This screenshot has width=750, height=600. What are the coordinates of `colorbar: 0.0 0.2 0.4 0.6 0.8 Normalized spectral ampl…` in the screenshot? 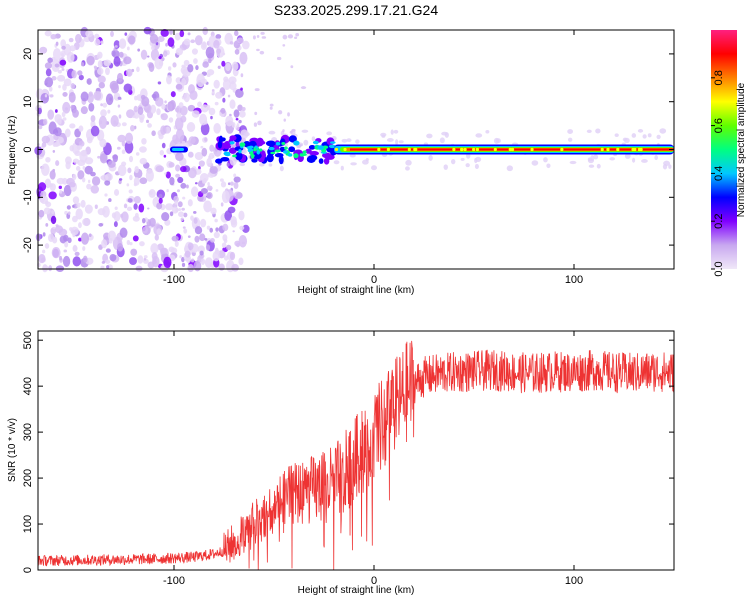 It's located at (729, 153).